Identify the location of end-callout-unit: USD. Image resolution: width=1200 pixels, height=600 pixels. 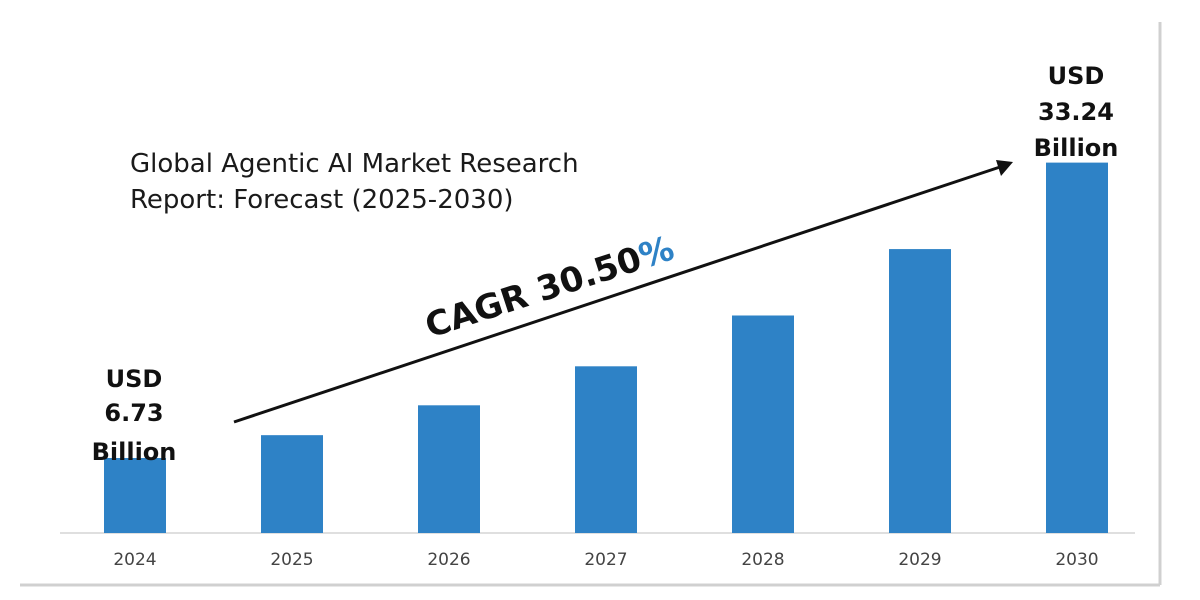
(1076, 76).